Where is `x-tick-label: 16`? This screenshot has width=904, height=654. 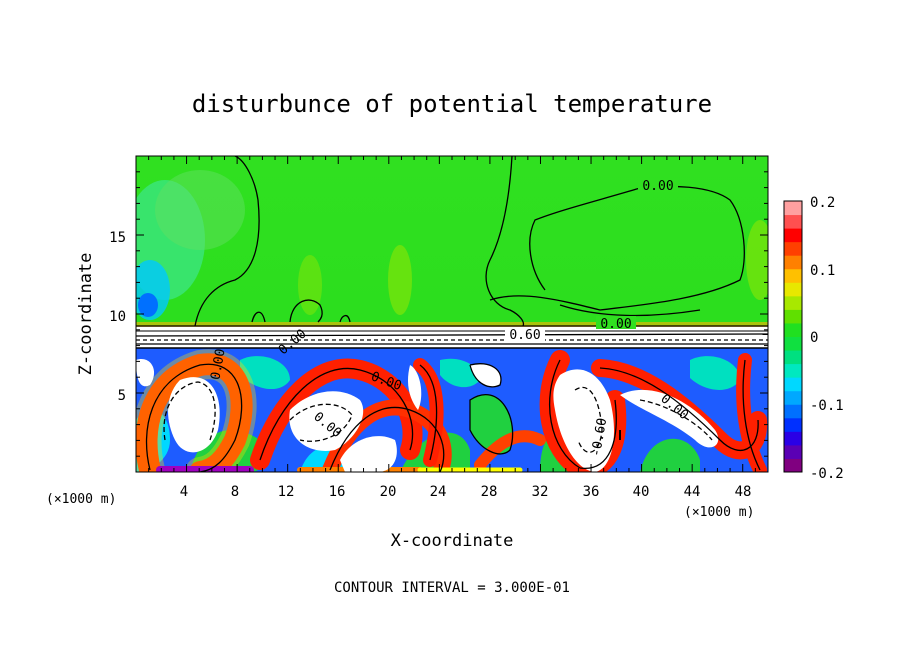 x-tick-label: 16 is located at coordinates (337, 492).